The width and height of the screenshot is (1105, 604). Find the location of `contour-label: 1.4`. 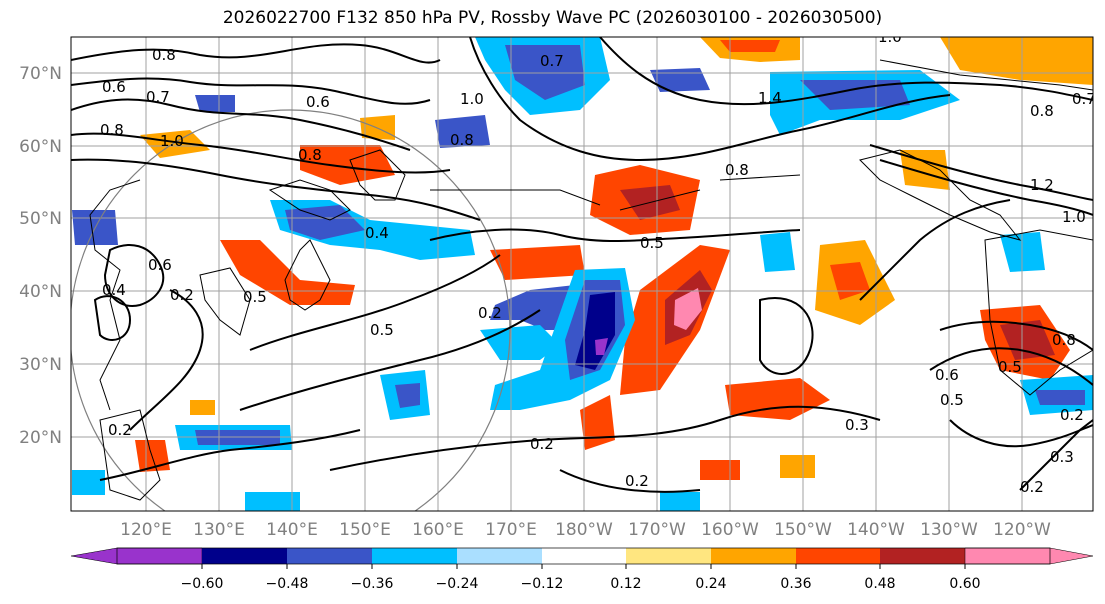

contour-label: 1.4 is located at coordinates (770, 98).